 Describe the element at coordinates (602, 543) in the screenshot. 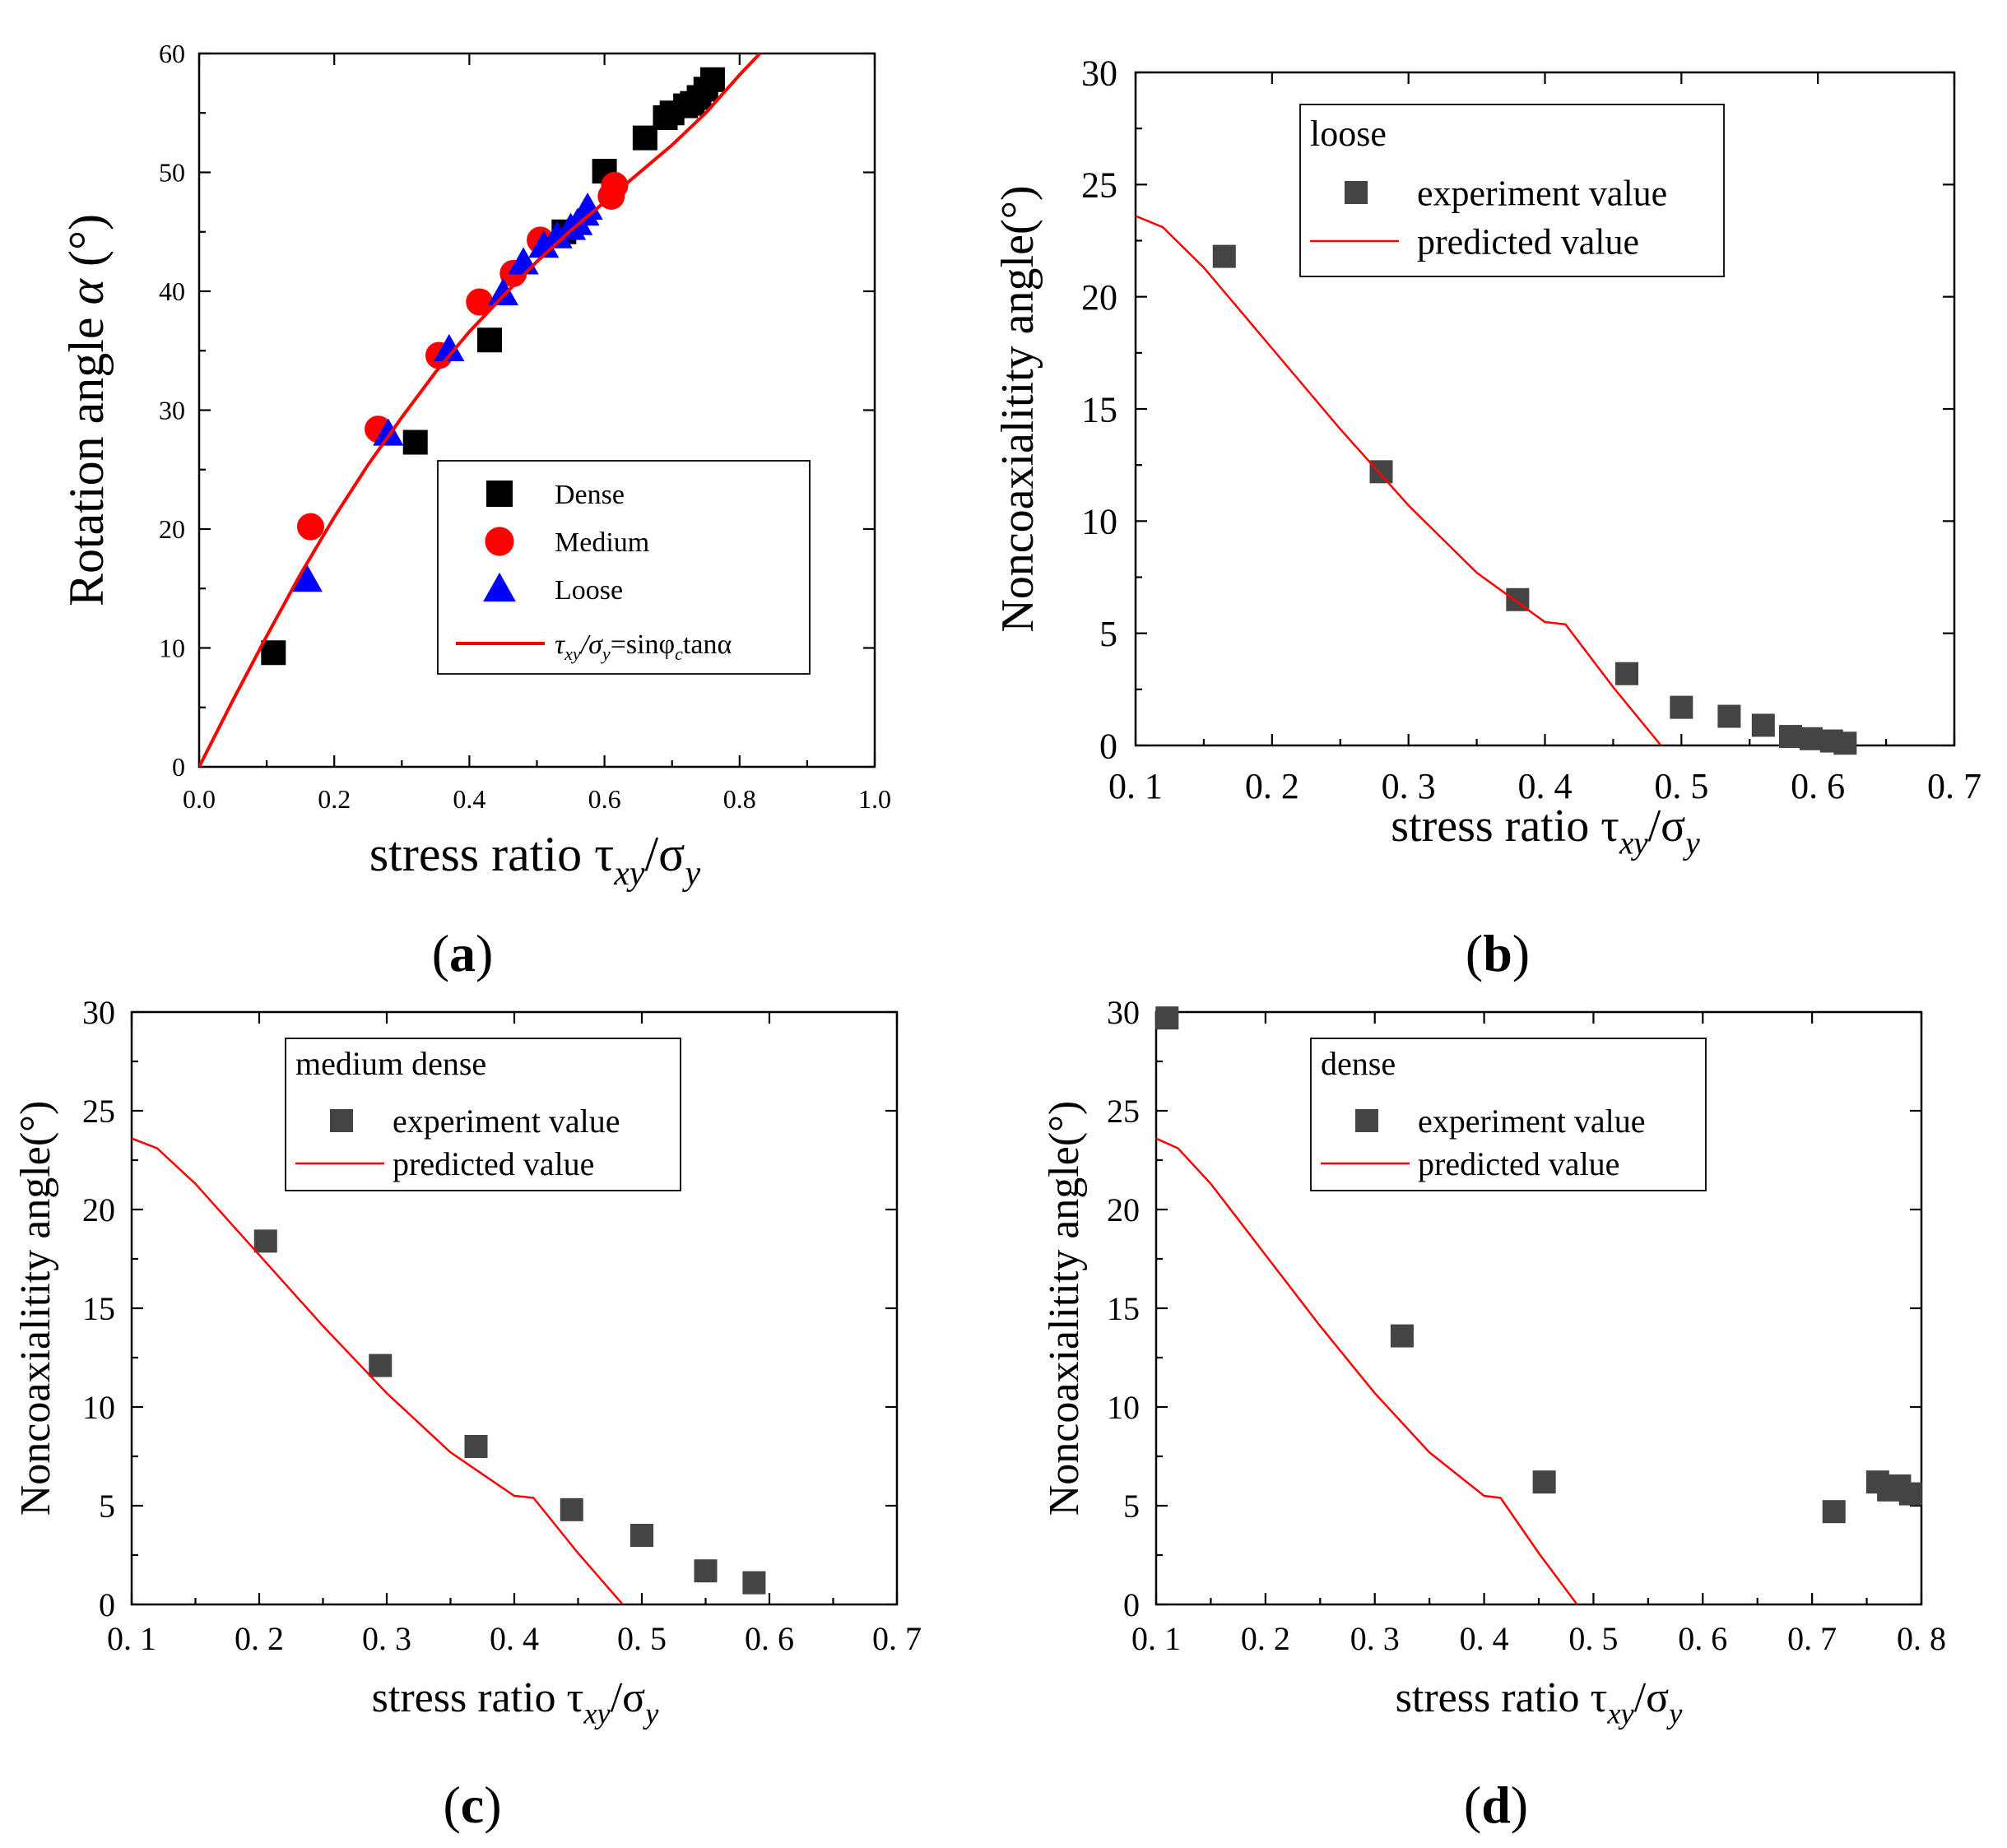

I see `legend-label: Medium` at that location.